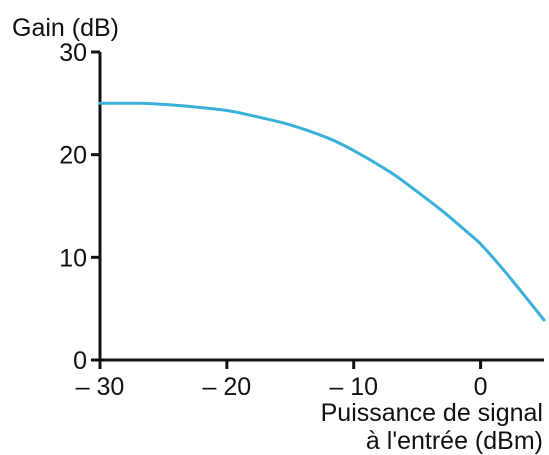 The image size is (549, 455). Describe the element at coordinates (80, 361) in the screenshot. I see `y-tick-label-0: 0` at that location.